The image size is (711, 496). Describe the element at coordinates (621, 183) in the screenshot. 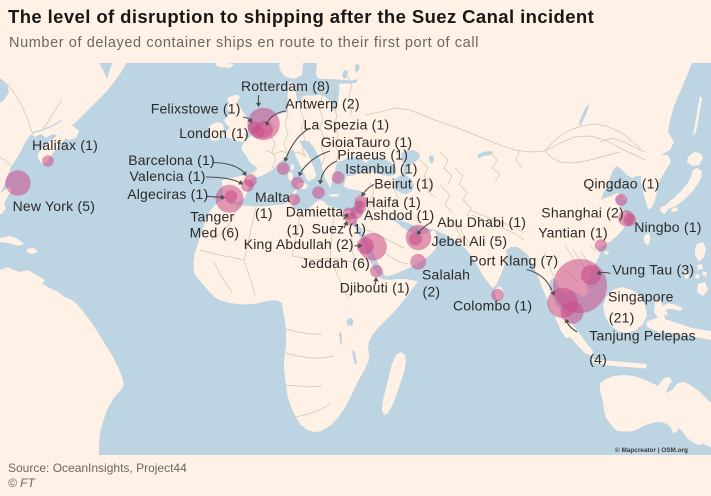

I see `svg-text: Qingdao (1)` at that location.